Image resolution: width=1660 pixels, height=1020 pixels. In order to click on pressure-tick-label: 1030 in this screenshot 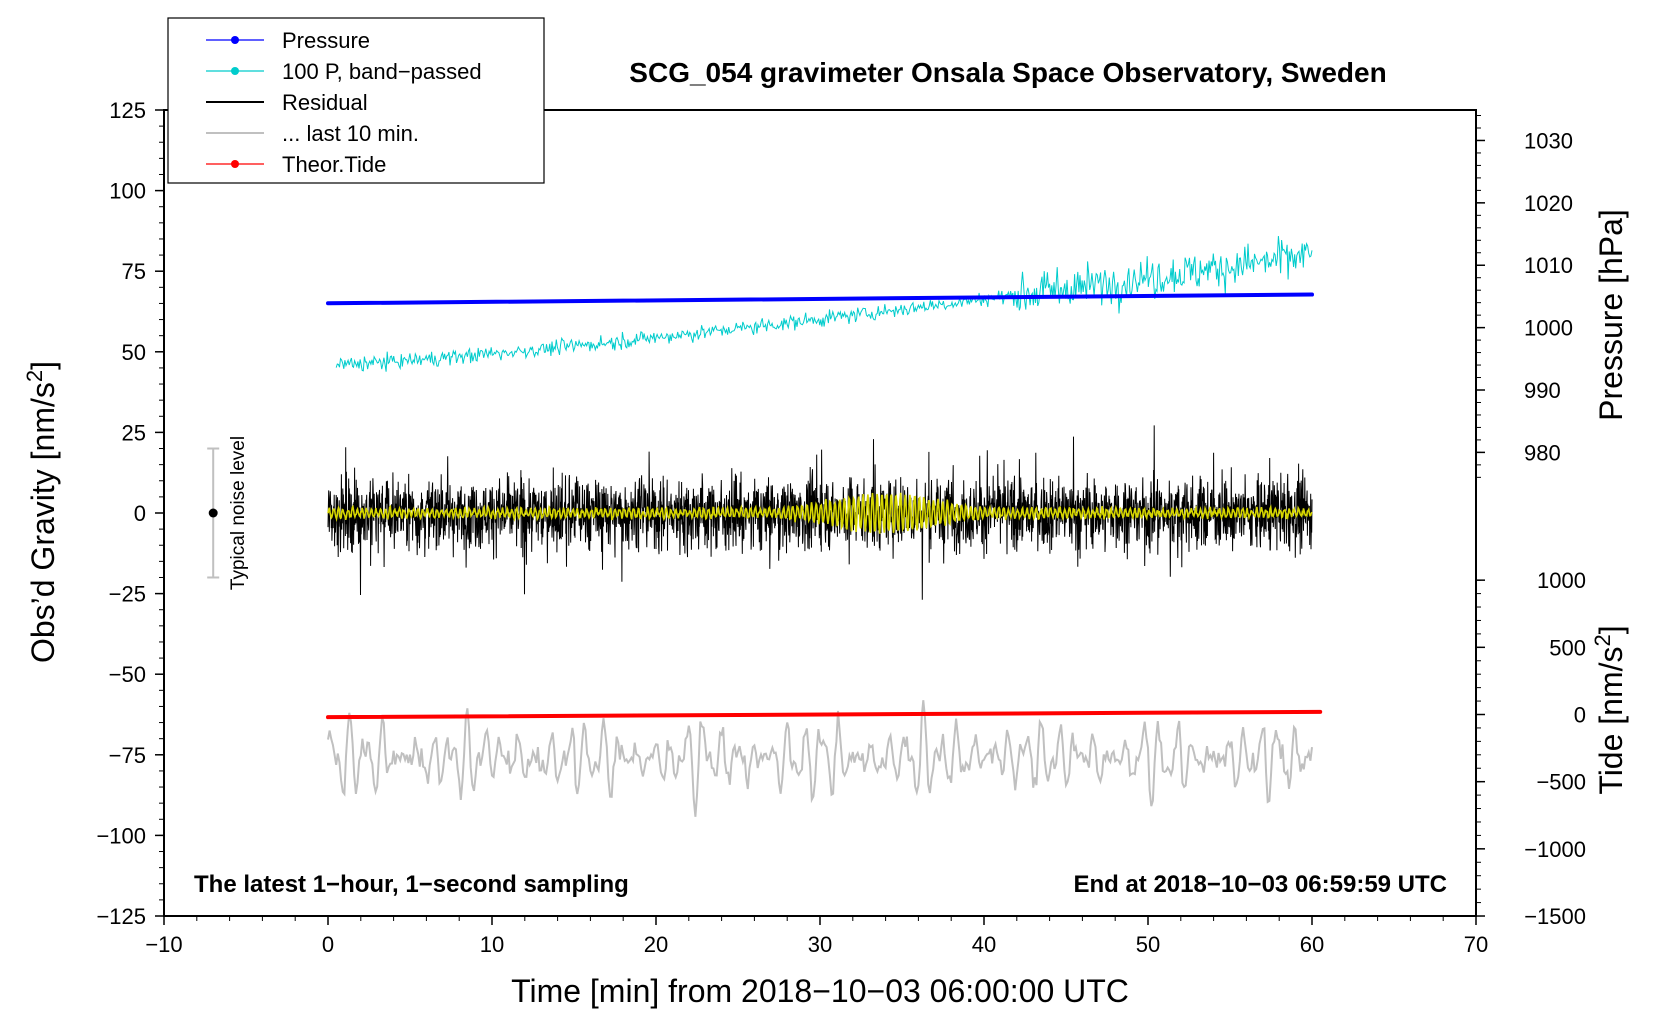, I will do `click(1548, 140)`.